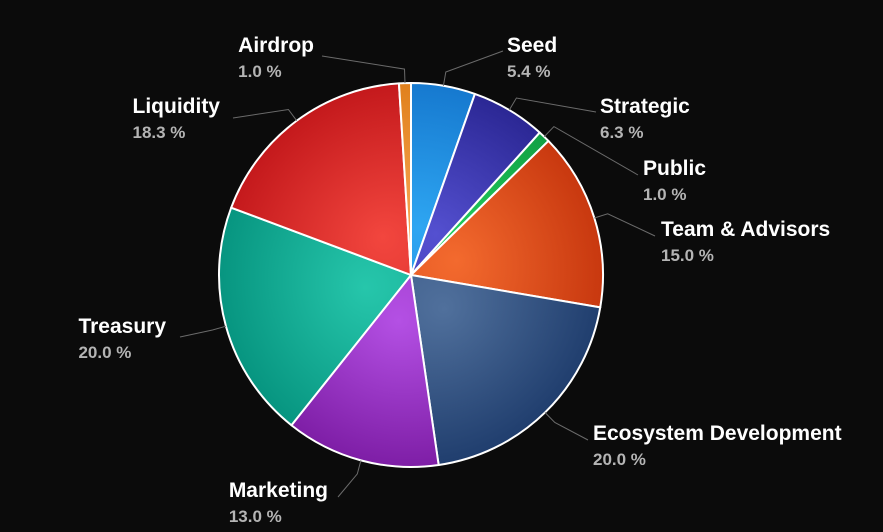 Image resolution: width=883 pixels, height=532 pixels. Describe the element at coordinates (363, 69) in the screenshot. I see `leader-line-airdrop` at that location.